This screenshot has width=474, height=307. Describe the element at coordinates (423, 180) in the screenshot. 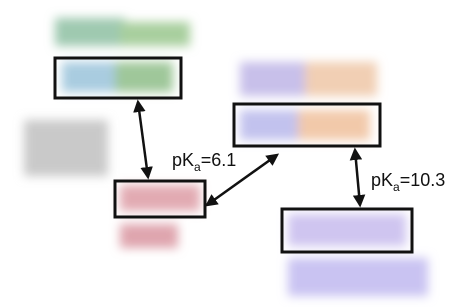

I see `label-value: =10.3` at that location.